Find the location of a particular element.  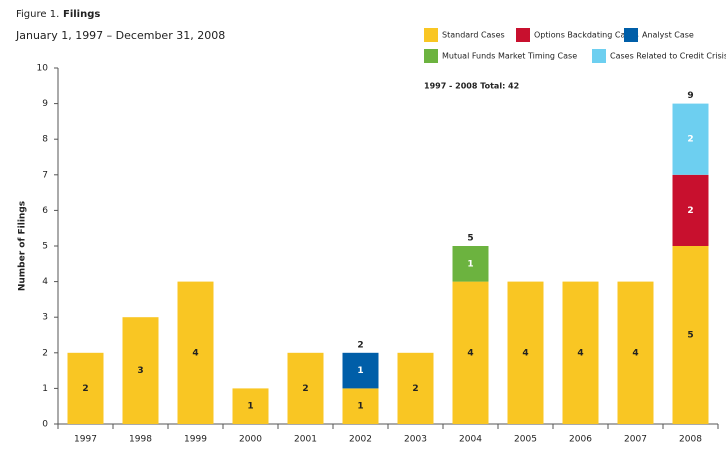

x-tick-label: 2001 is located at coordinates (305, 440).